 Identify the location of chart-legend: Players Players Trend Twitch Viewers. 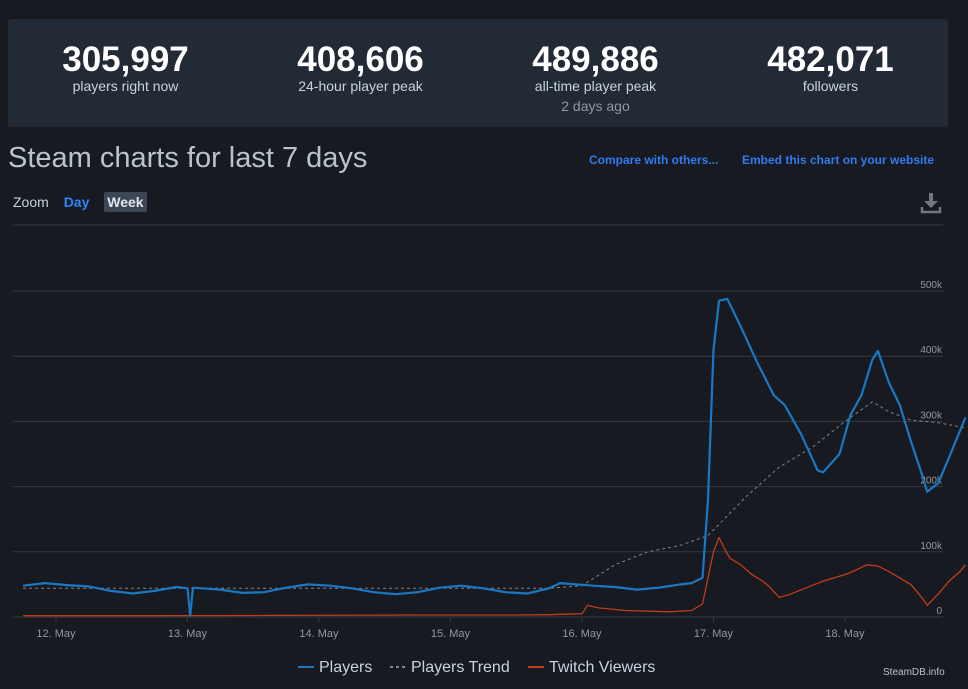
(484, 669).